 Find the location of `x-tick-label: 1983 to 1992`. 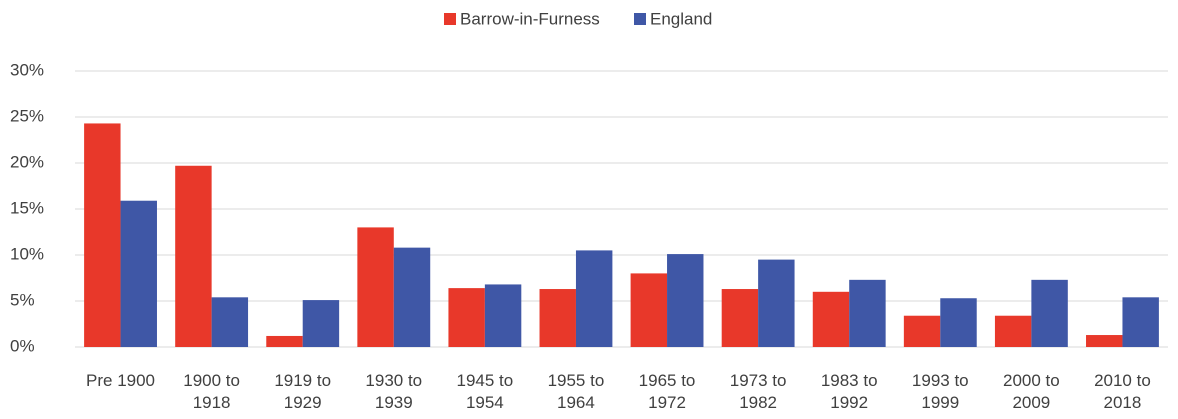

x-tick-label: 1983 to 1992 is located at coordinates (849, 391).